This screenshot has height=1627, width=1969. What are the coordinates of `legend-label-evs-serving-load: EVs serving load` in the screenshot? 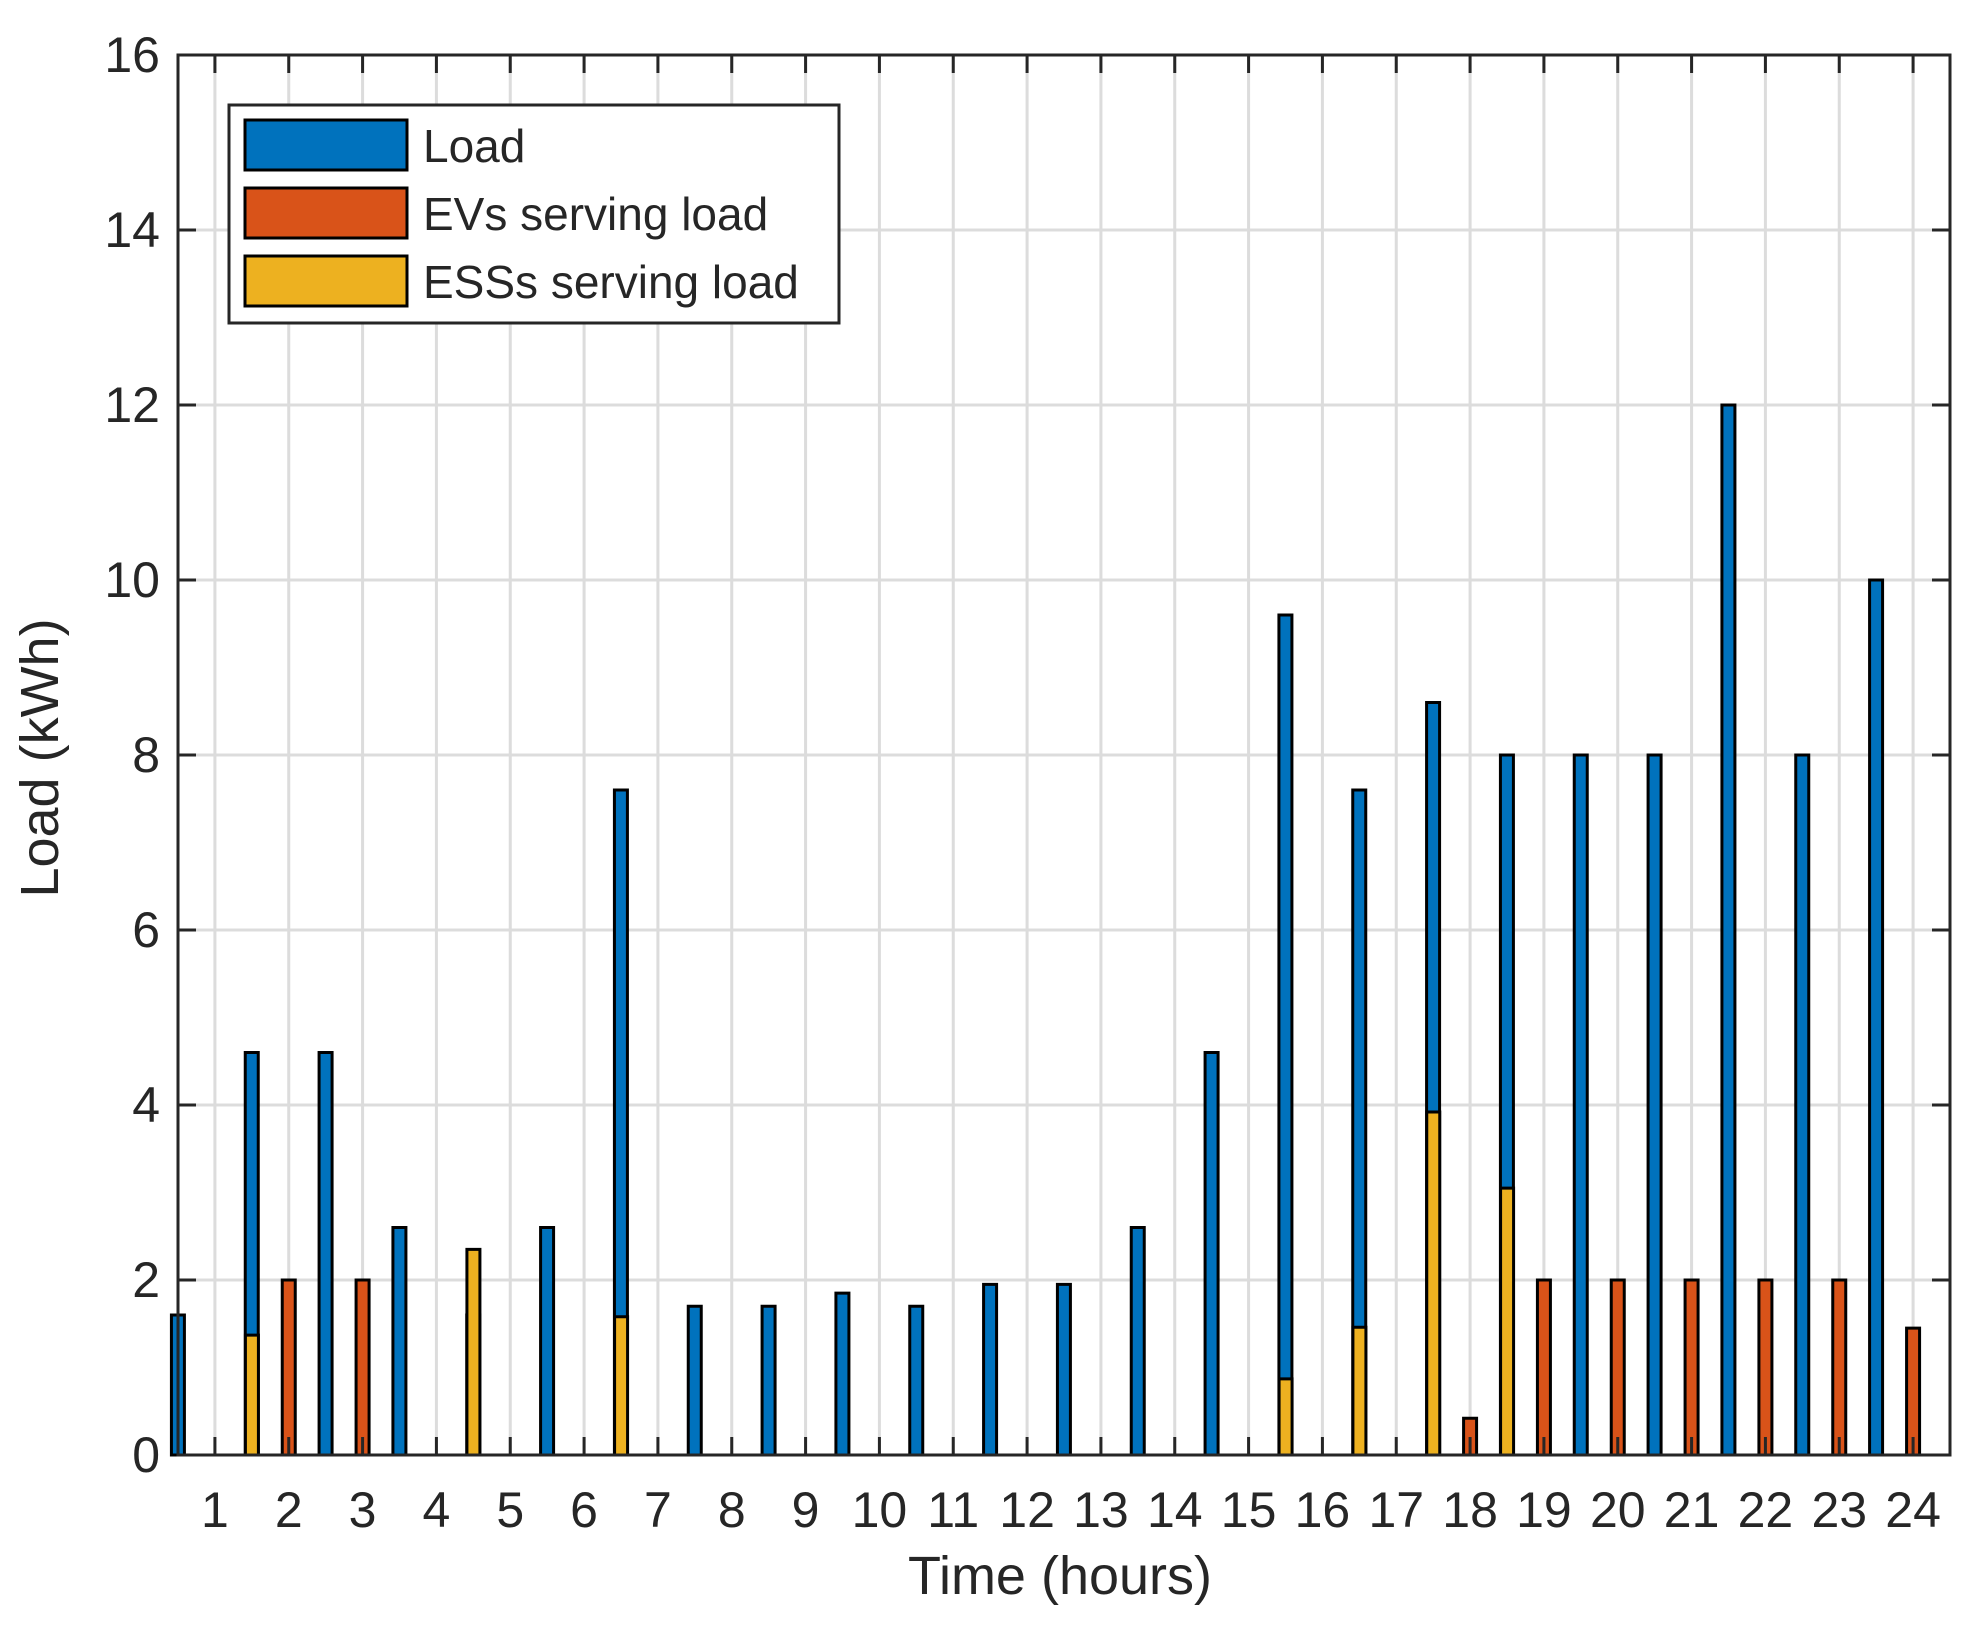 It's located at (595, 214).